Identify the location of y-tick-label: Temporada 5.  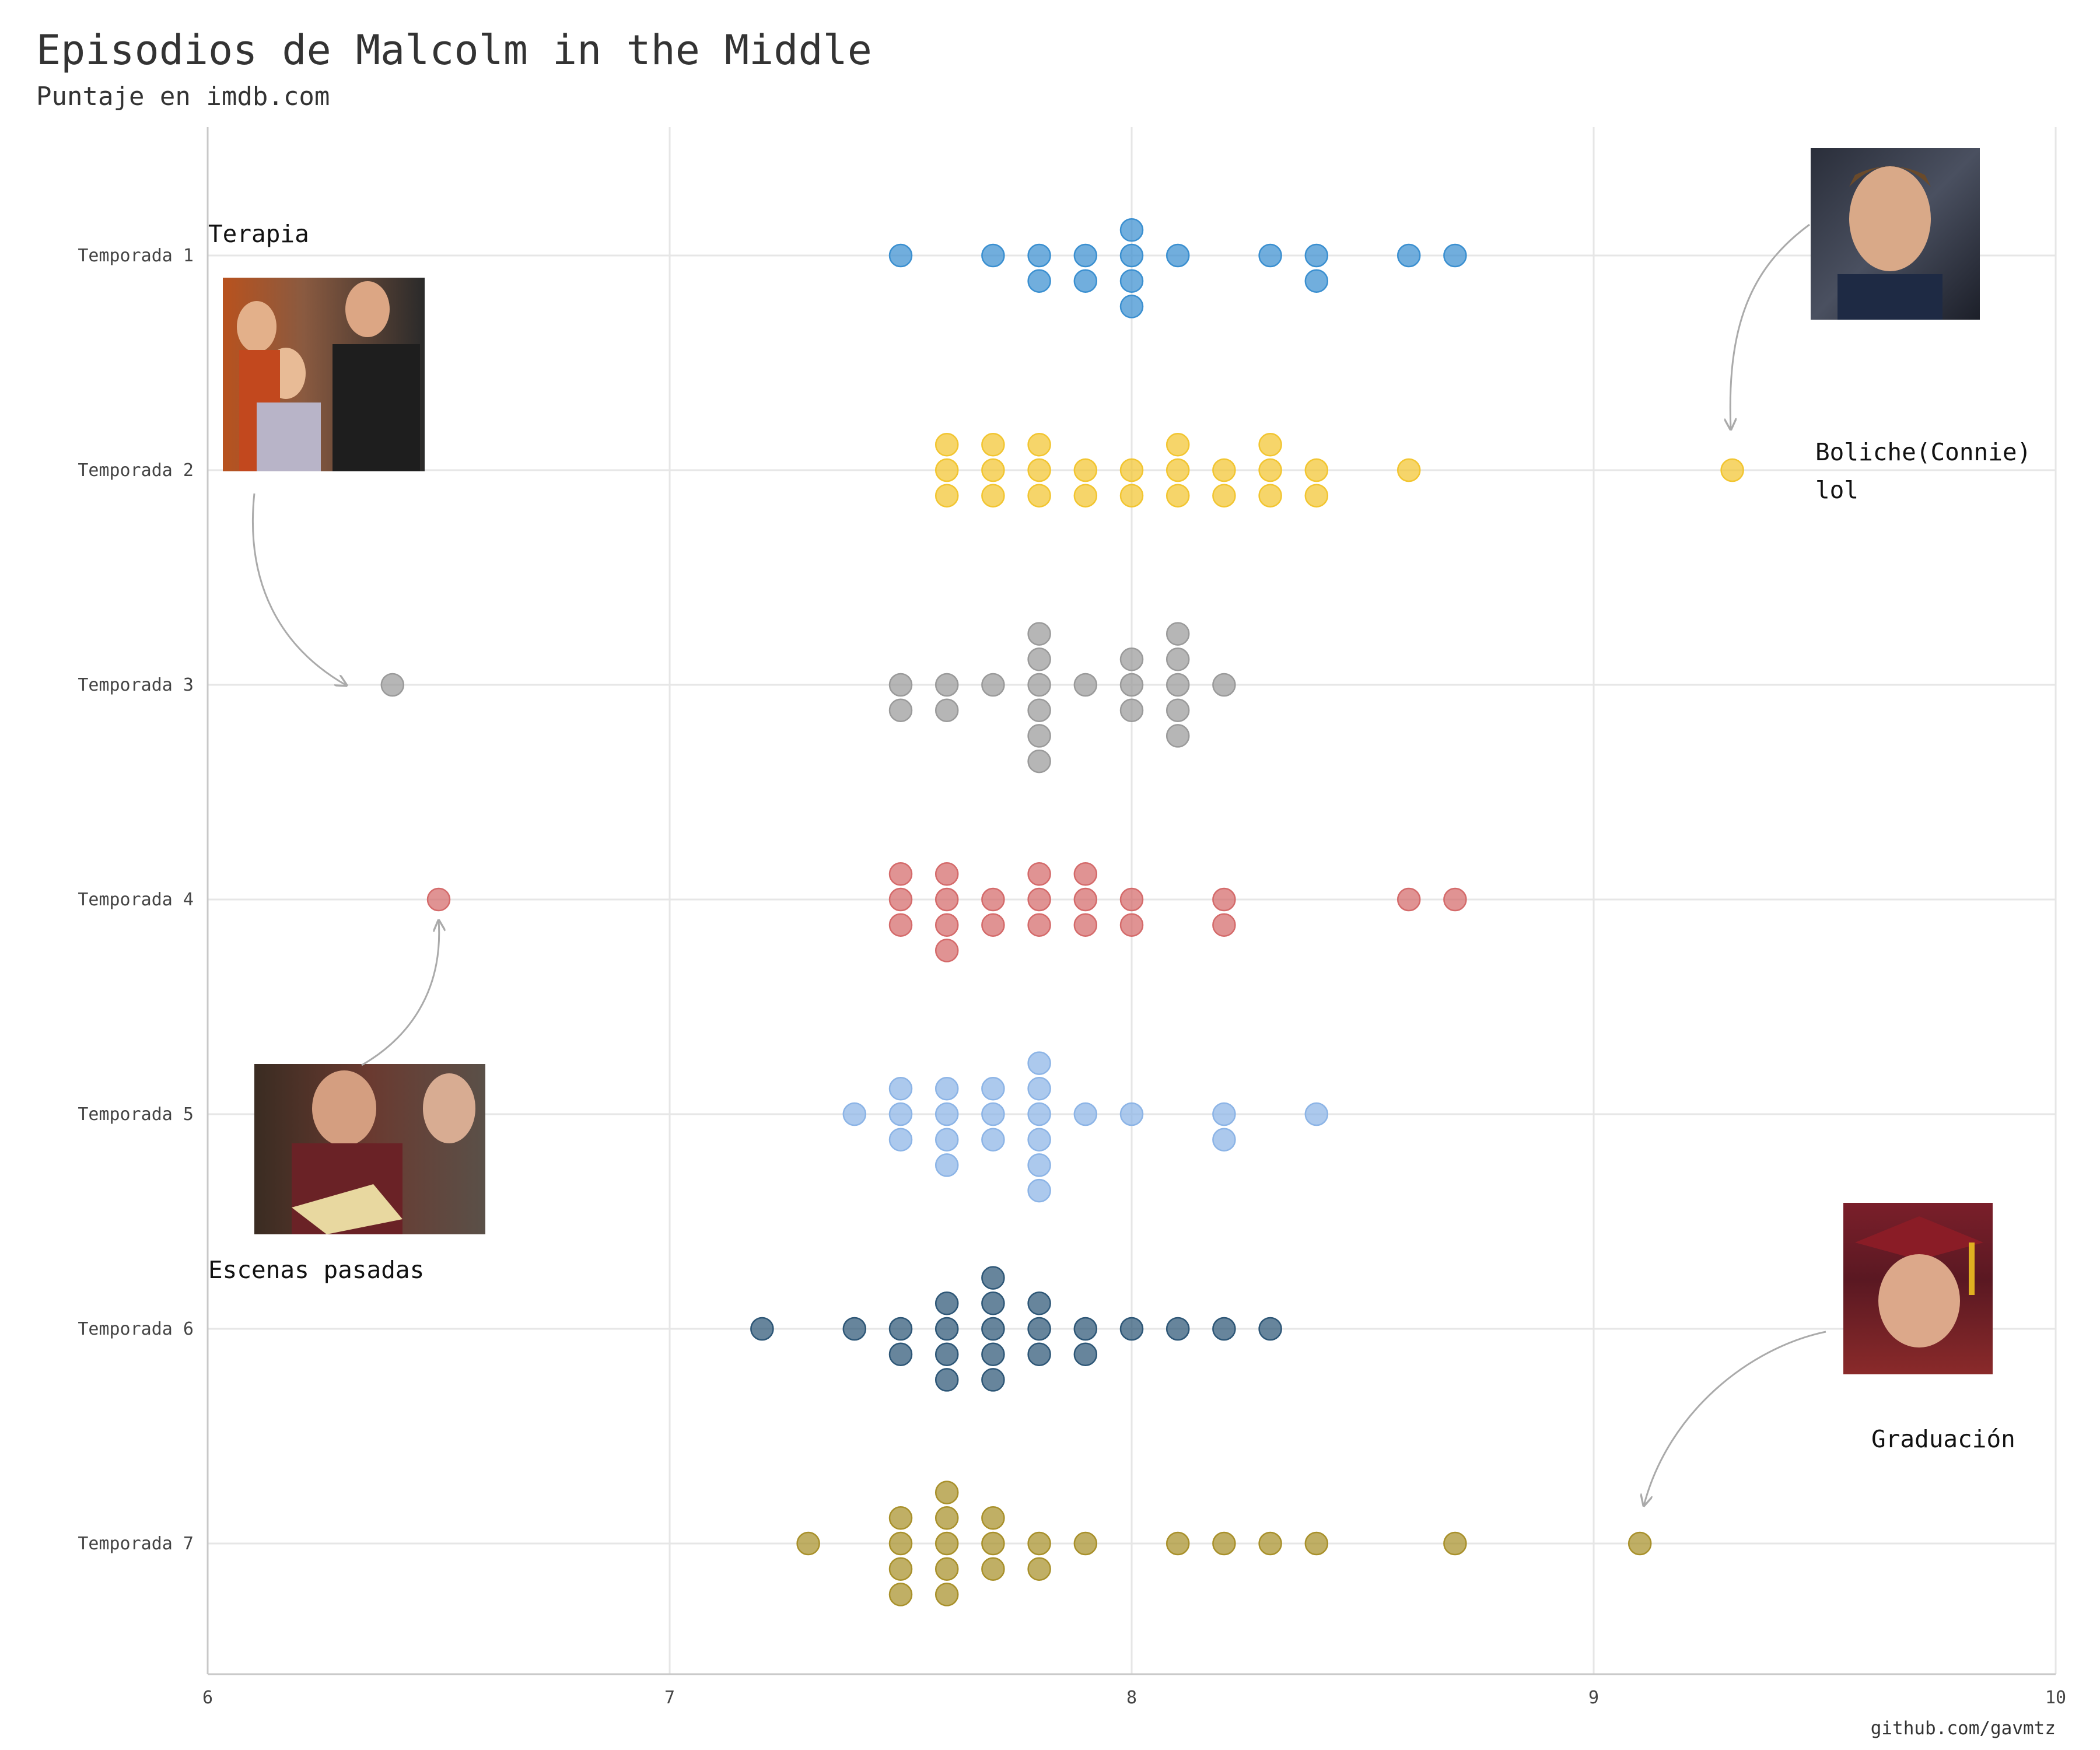
(136, 1114).